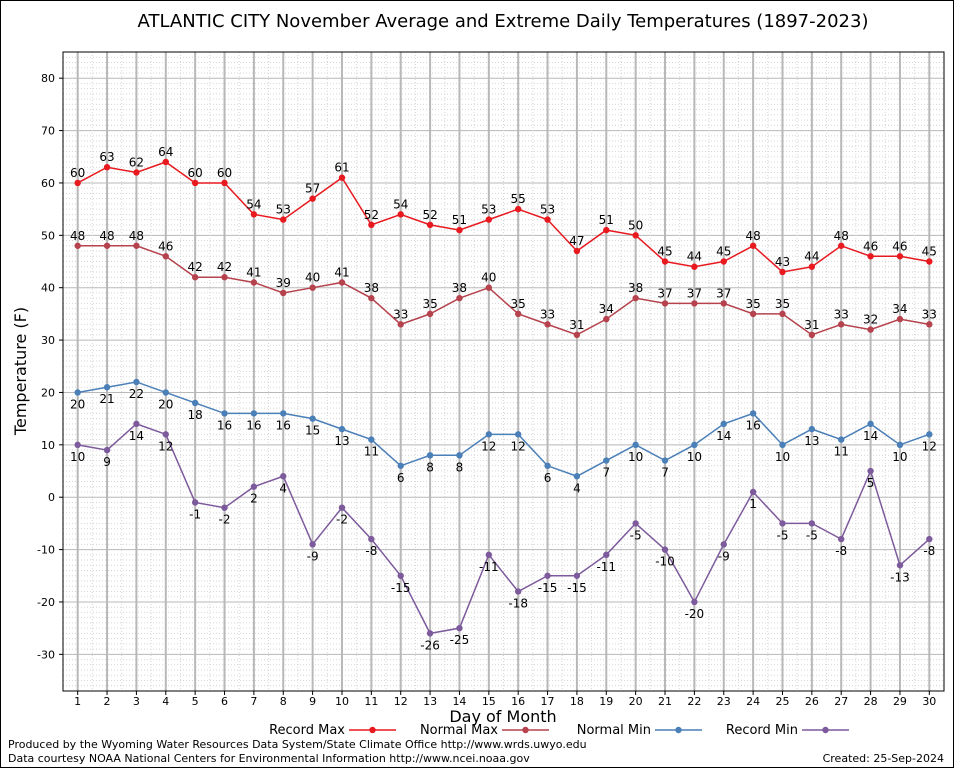  Describe the element at coordinates (811, 257) in the screenshot. I see `data-label: 44` at that location.